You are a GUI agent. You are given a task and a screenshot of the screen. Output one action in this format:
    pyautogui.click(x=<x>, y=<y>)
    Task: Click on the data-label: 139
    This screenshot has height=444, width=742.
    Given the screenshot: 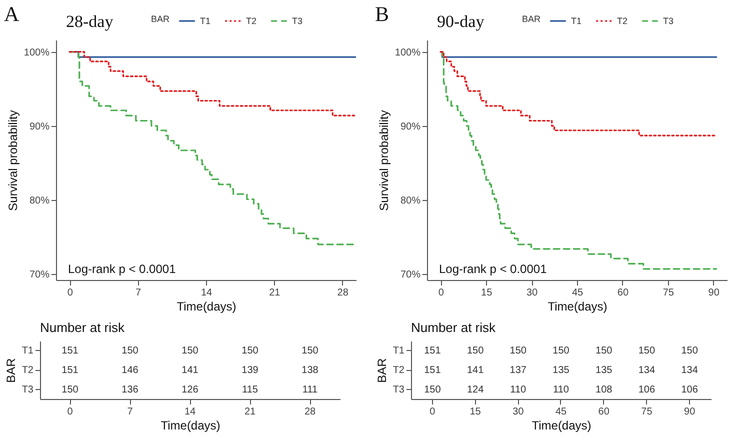 What is the action you would take?
    pyautogui.click(x=250, y=370)
    